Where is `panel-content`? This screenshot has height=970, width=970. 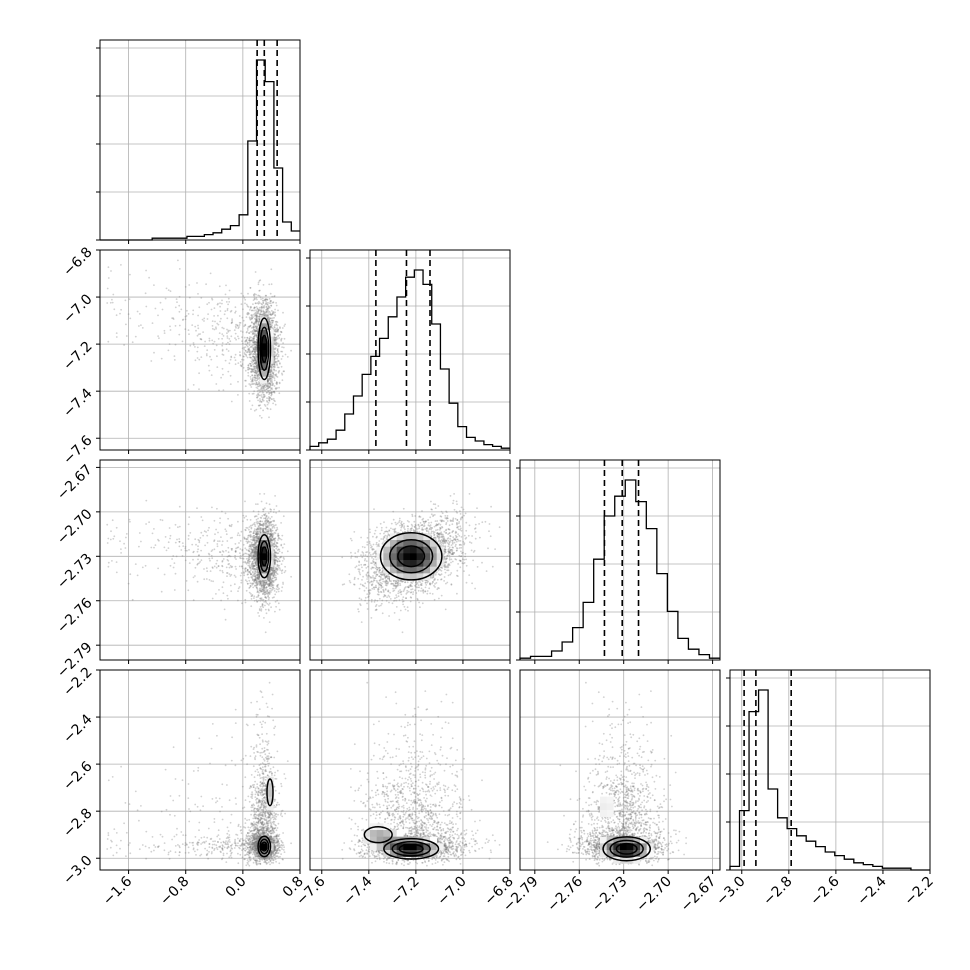
panel-content is located at coordinates (199, 563).